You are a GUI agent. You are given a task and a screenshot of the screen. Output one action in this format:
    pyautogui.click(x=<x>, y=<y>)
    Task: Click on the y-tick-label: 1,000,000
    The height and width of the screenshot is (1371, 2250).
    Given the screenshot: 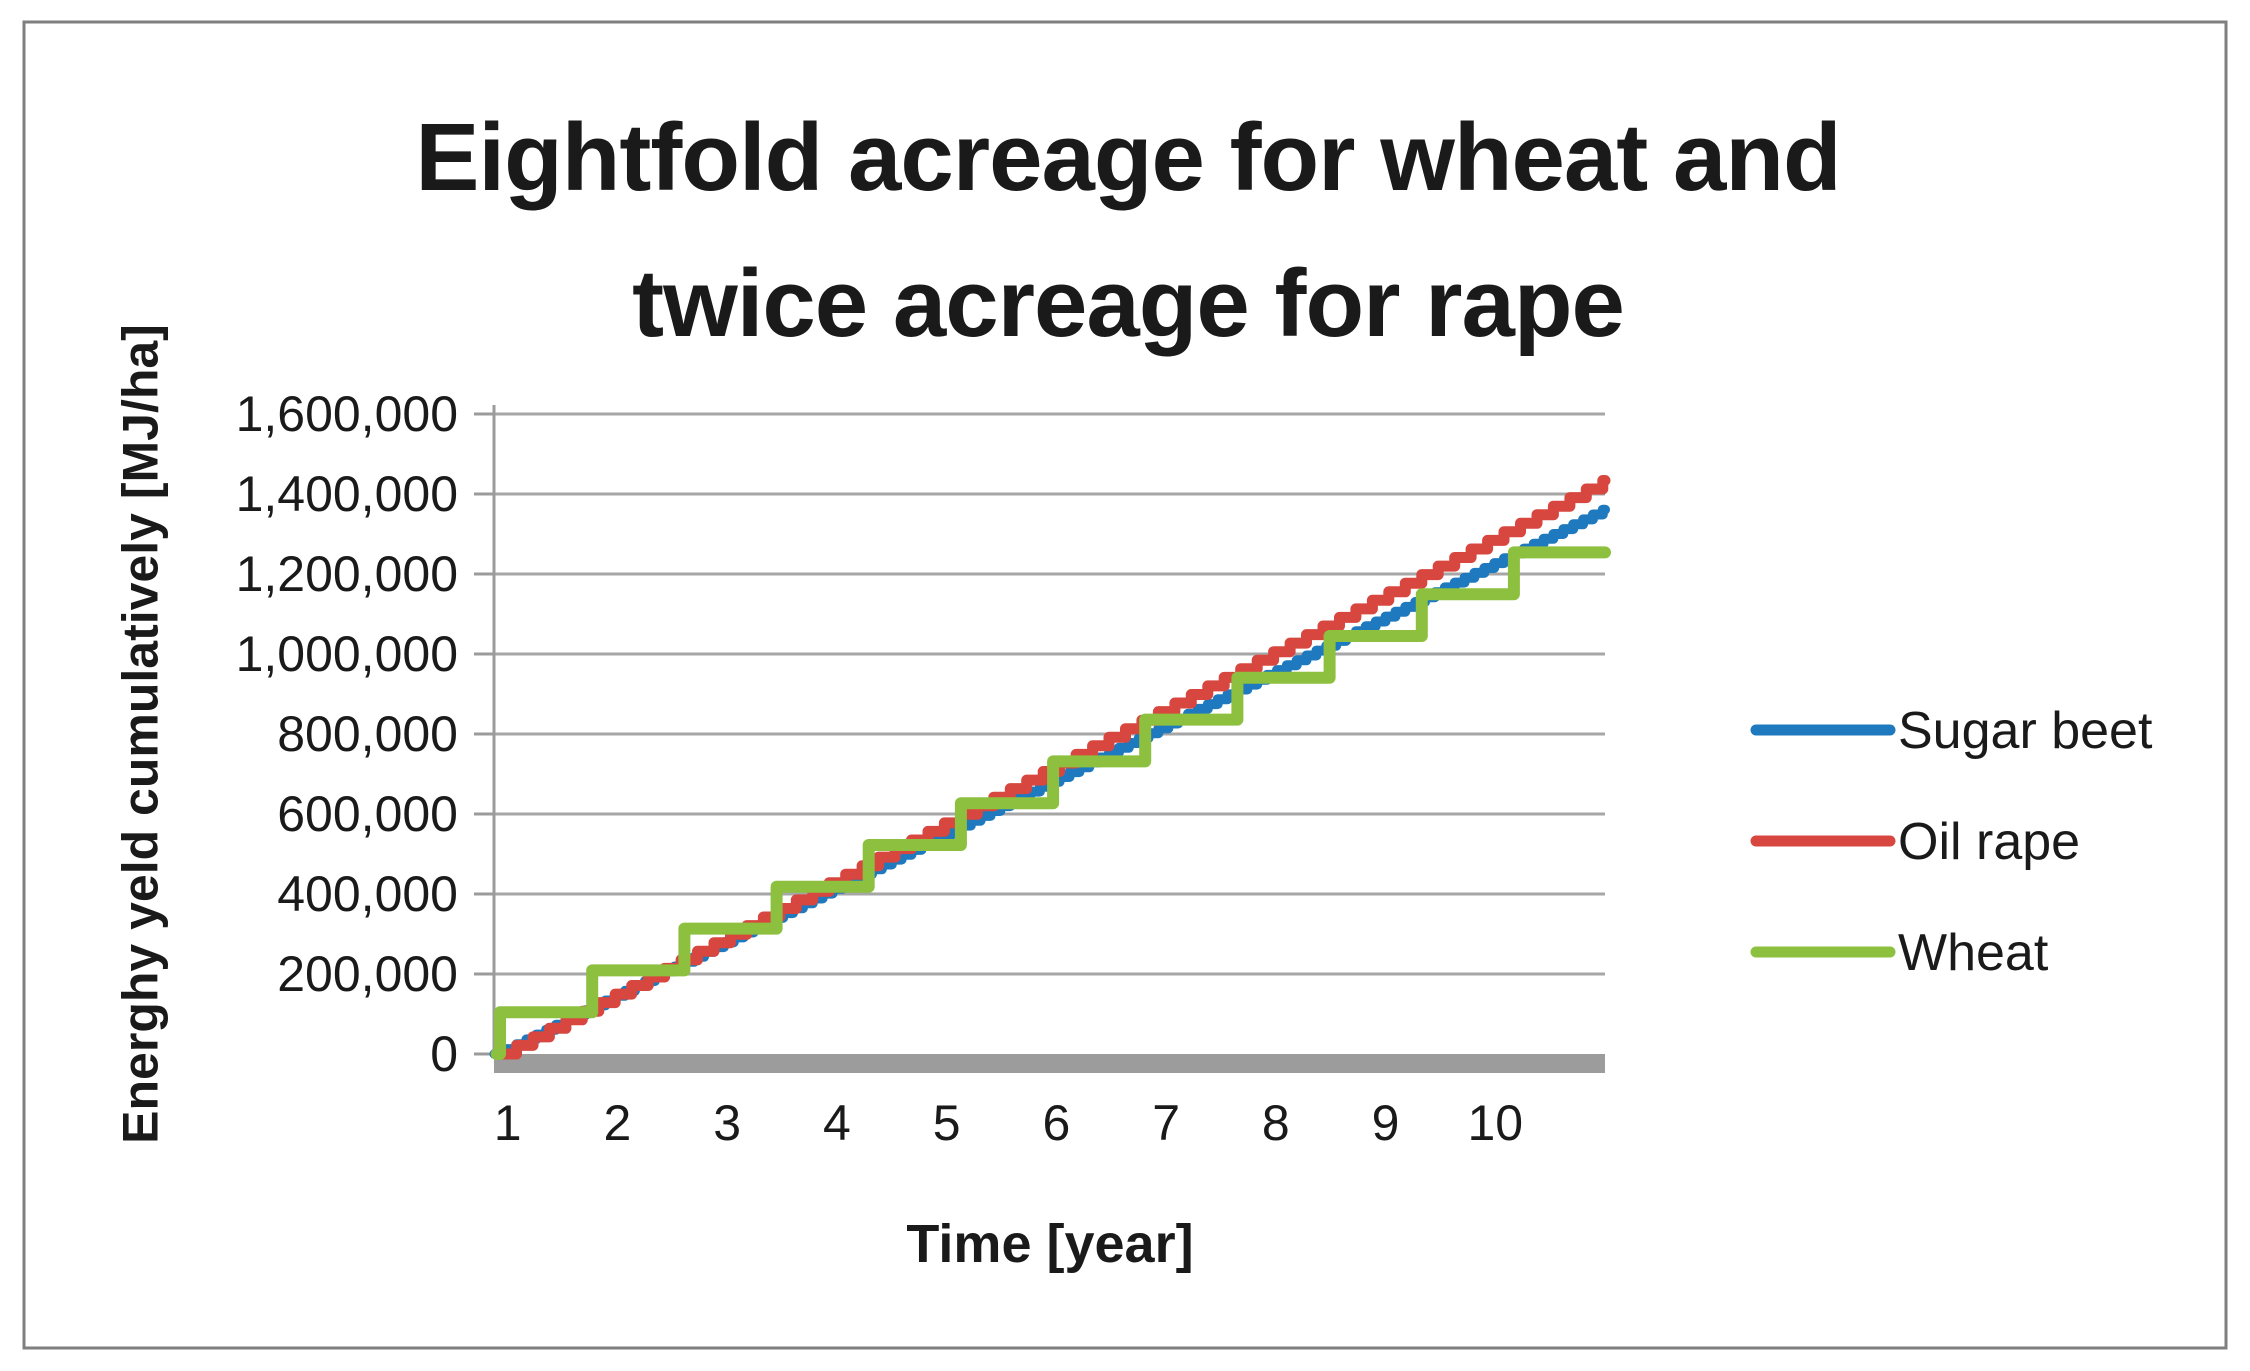 What is the action you would take?
    pyautogui.click(x=347, y=654)
    